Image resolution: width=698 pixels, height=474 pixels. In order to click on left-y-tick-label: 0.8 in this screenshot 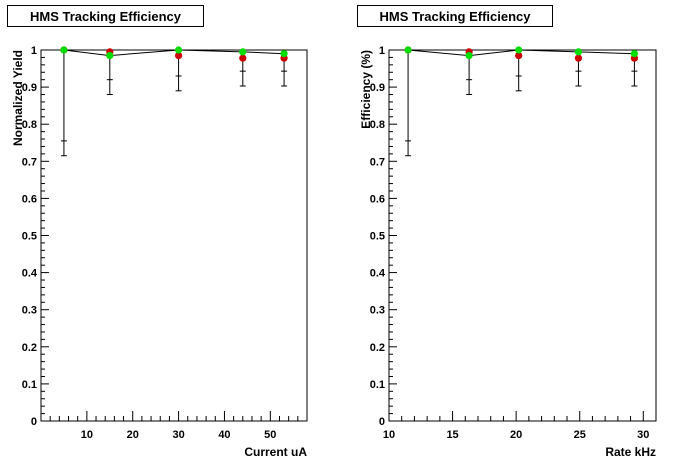, I will do `click(29, 125)`.